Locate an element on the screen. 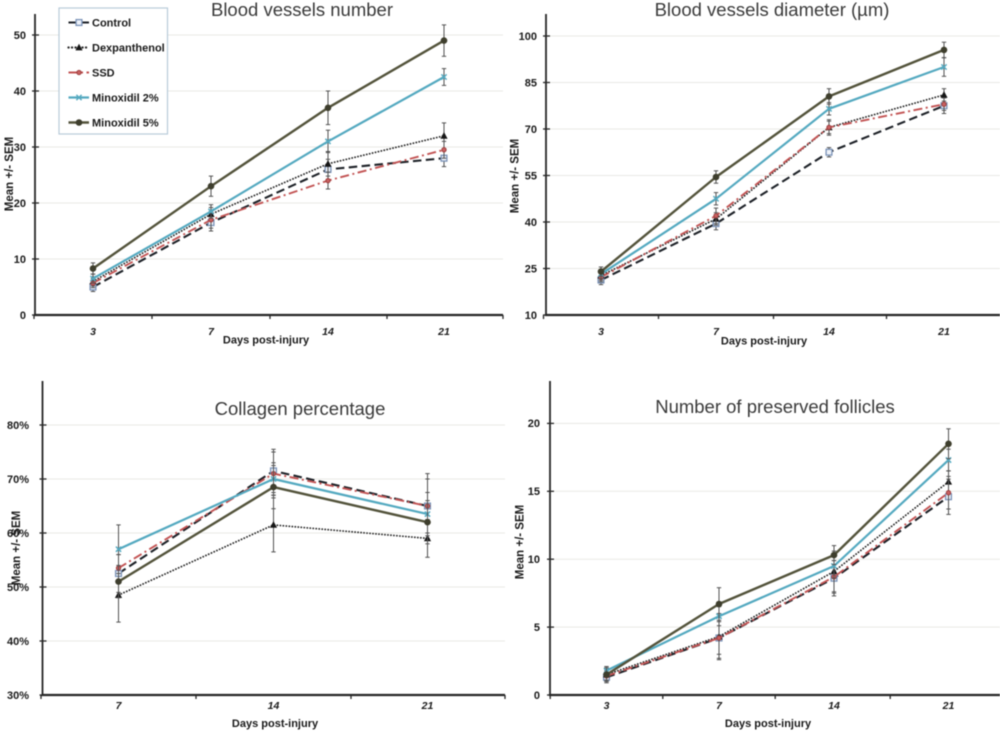  svg-text: Dexpanthenol is located at coordinates (128, 49).